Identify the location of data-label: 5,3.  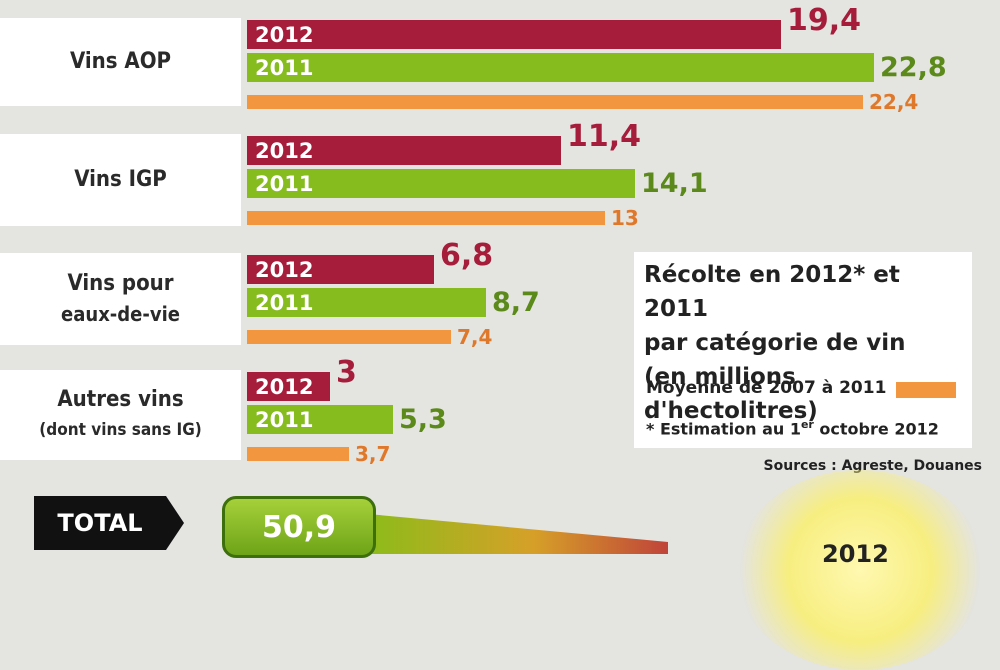
(423, 419).